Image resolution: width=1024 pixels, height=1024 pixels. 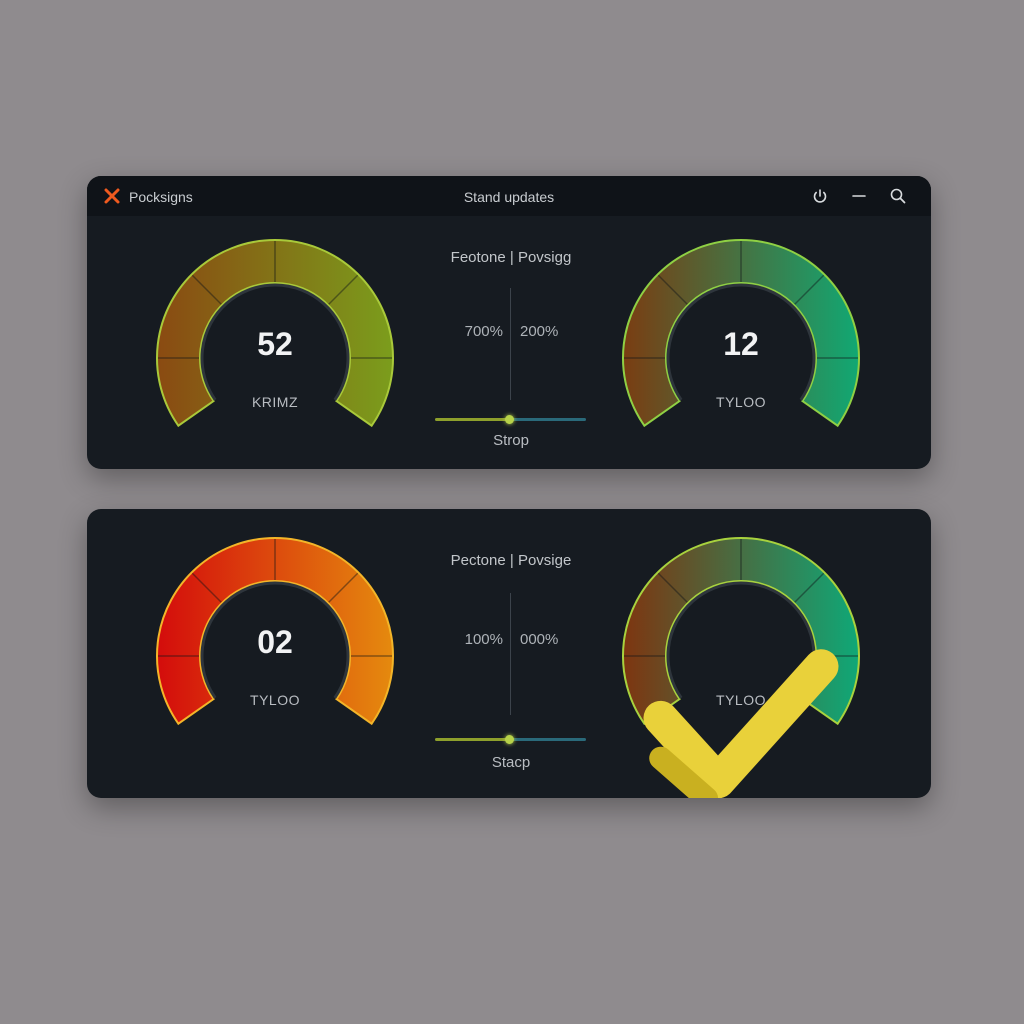 I want to click on gauge-tyloo: 12 TYLOO, so click(x=741, y=335).